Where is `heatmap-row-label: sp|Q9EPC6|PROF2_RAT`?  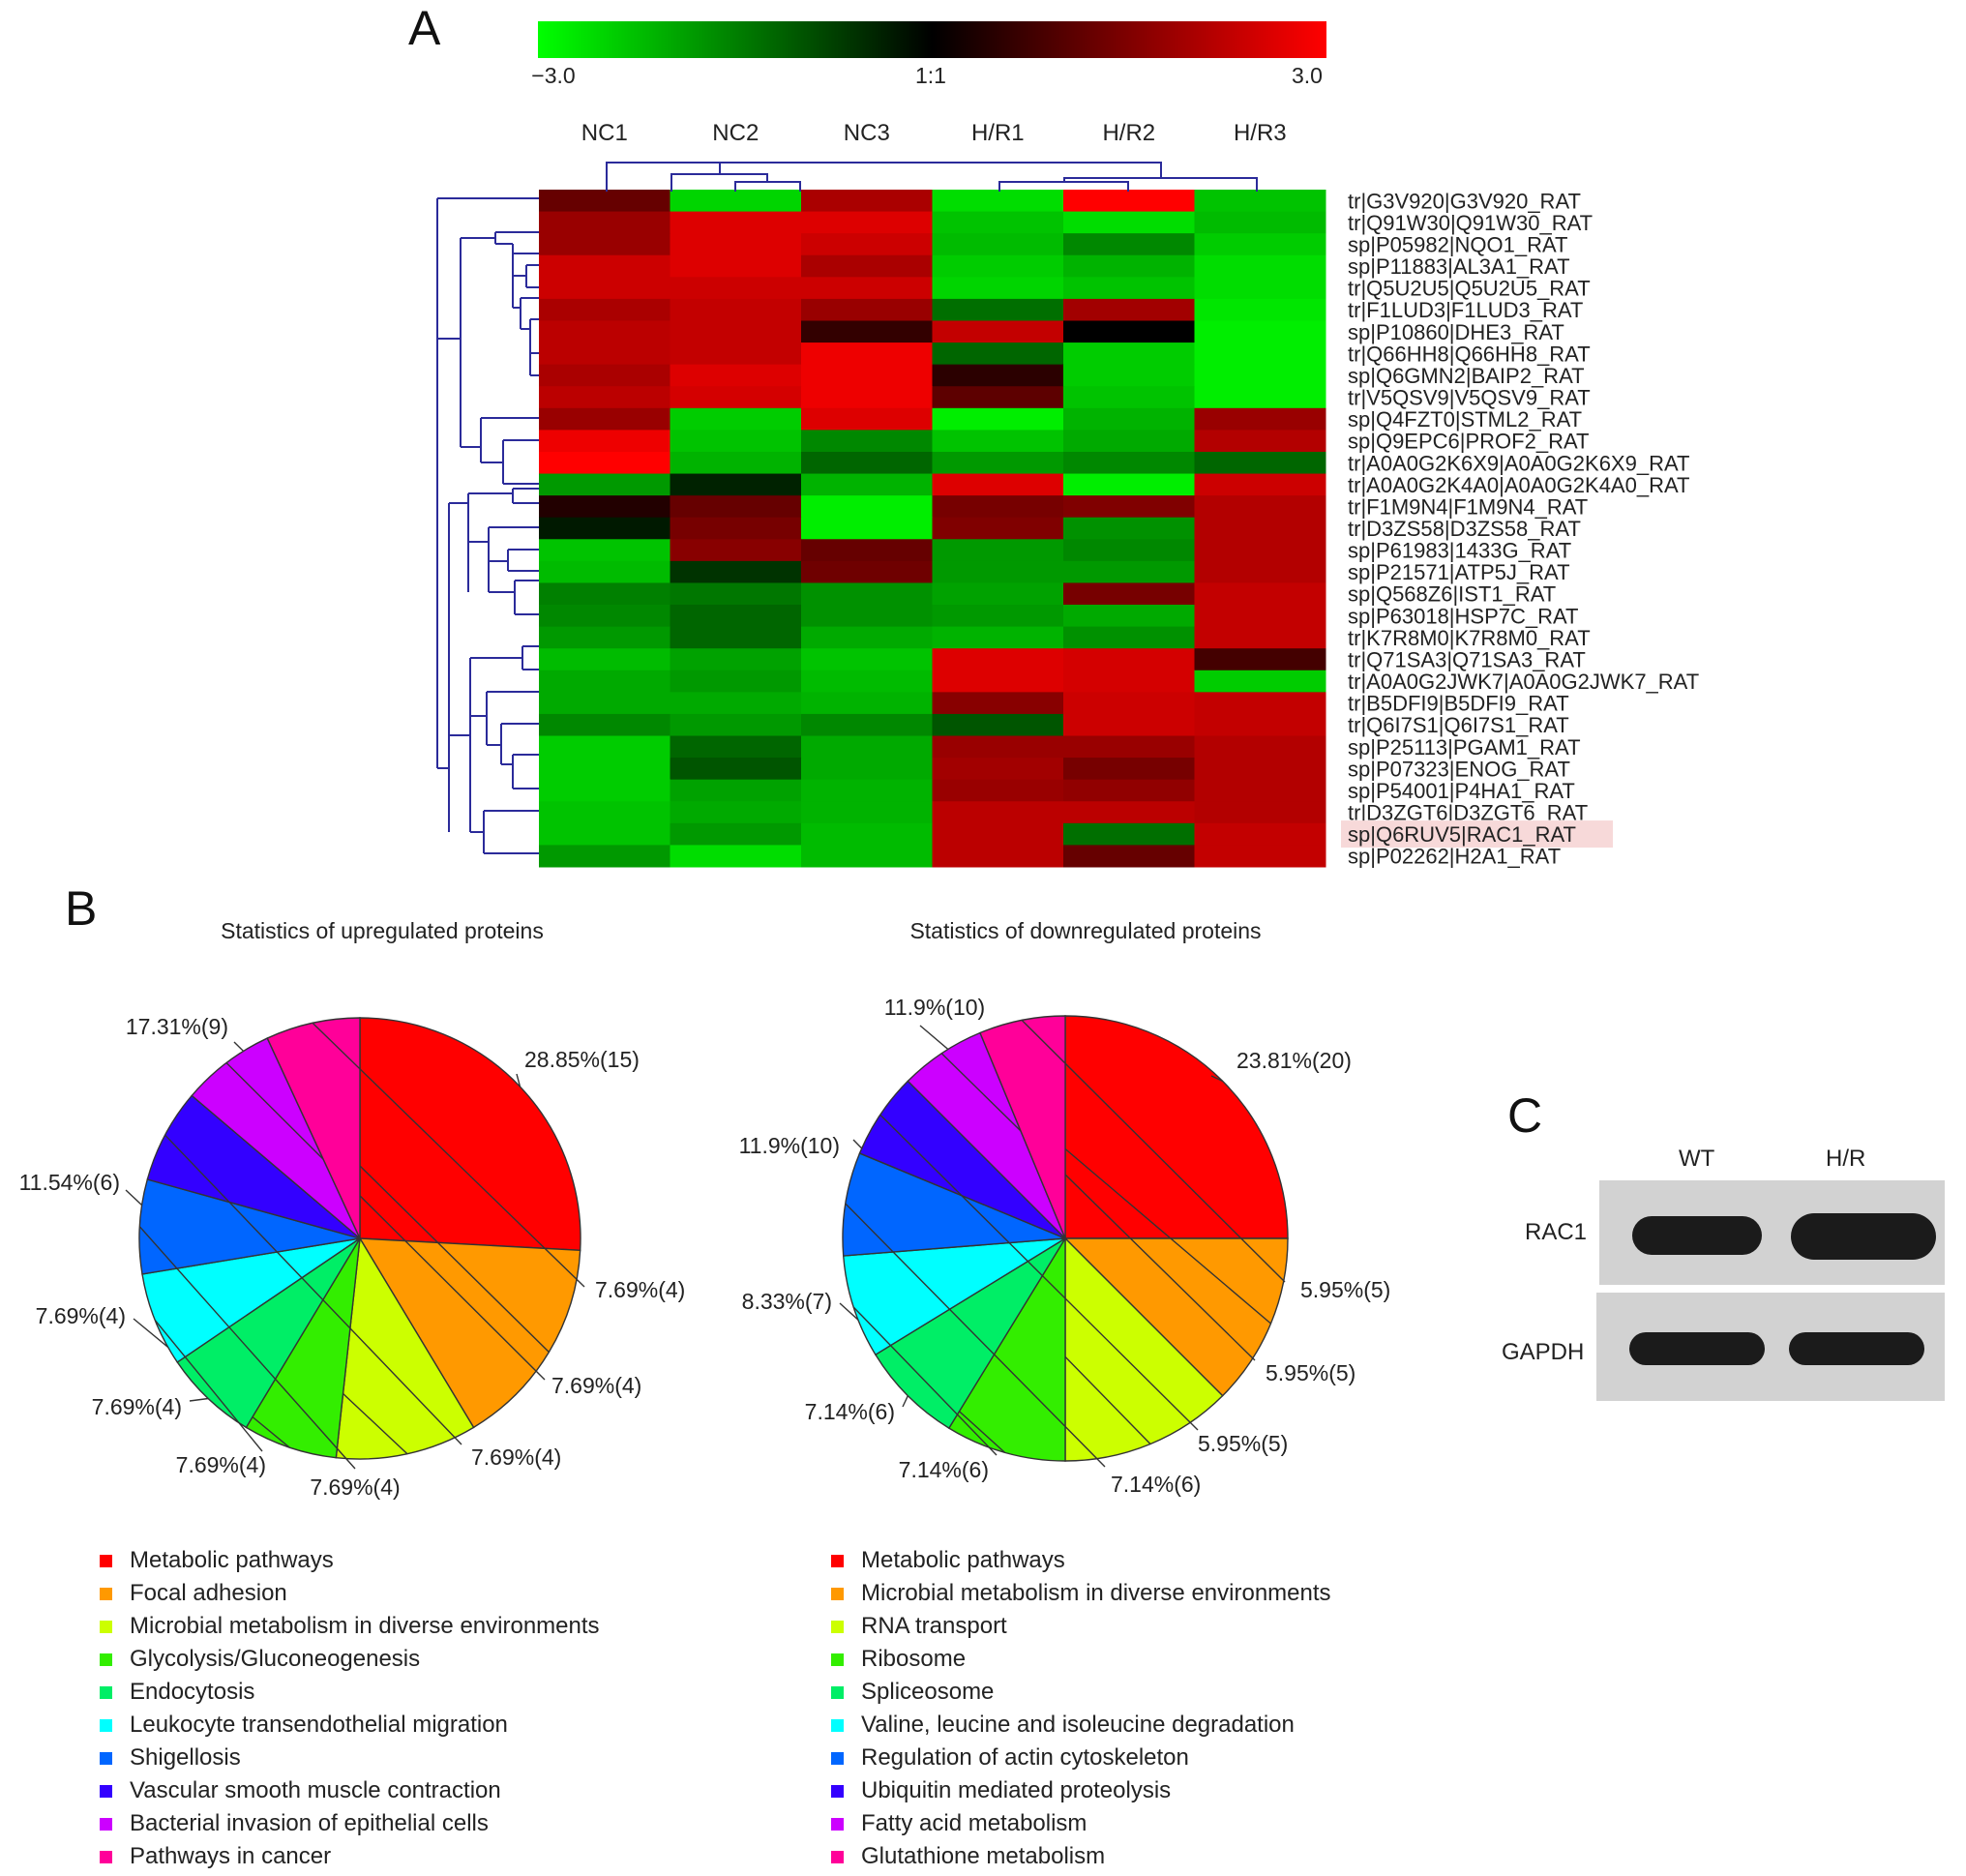 heatmap-row-label: sp|Q9EPC6|PROF2_RAT is located at coordinates (1468, 442).